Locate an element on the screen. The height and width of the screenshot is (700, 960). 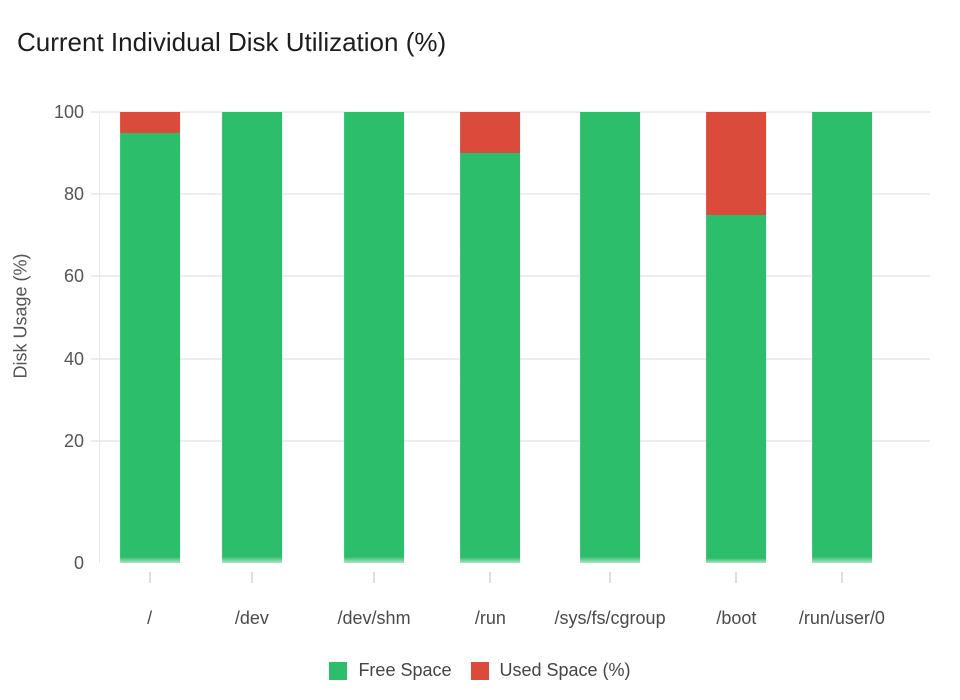
legend-item-free-space: Free Space is located at coordinates (390, 670).